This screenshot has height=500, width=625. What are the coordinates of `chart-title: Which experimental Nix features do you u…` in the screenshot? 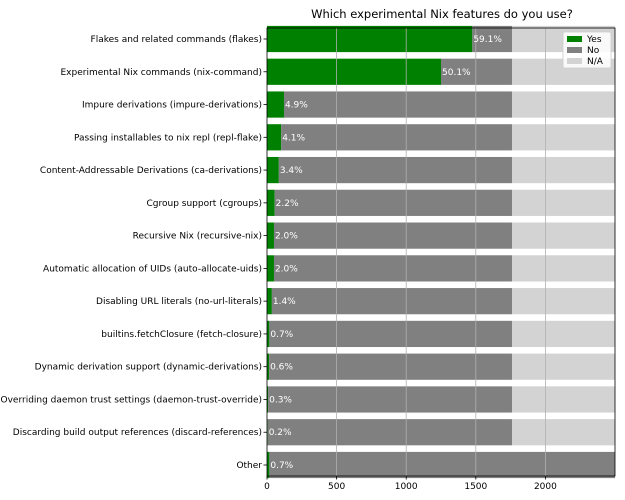 It's located at (442, 14).